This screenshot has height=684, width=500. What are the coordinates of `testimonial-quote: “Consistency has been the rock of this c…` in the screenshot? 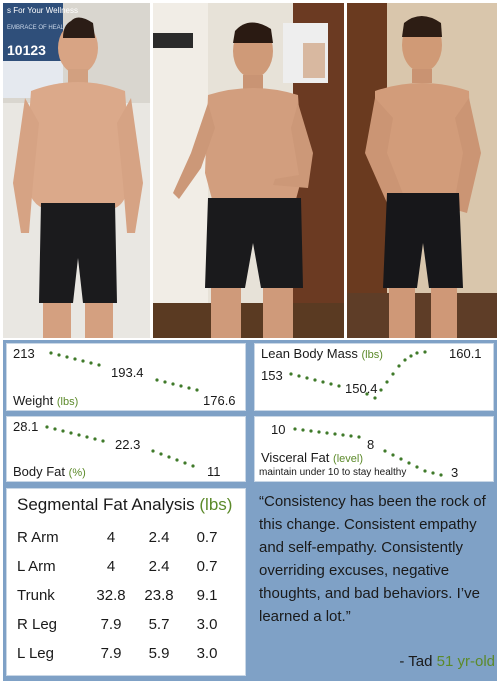 It's located at (372, 559).